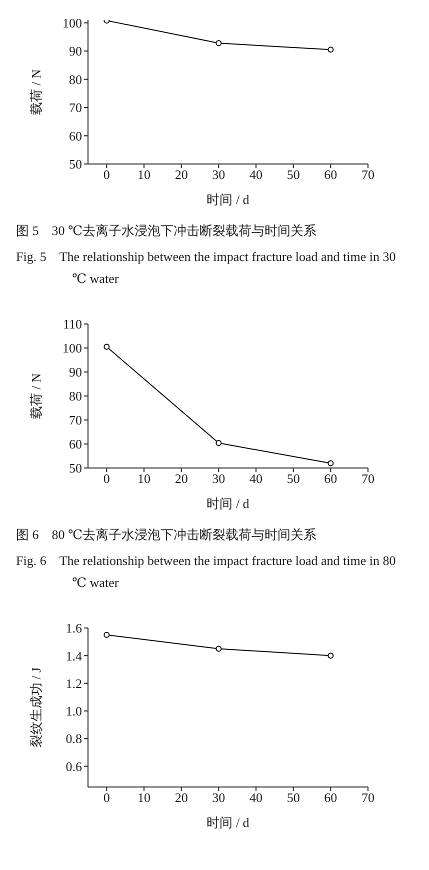  Describe the element at coordinates (74, 738) in the screenshot. I see `y-tick-label: 0.8` at that location.